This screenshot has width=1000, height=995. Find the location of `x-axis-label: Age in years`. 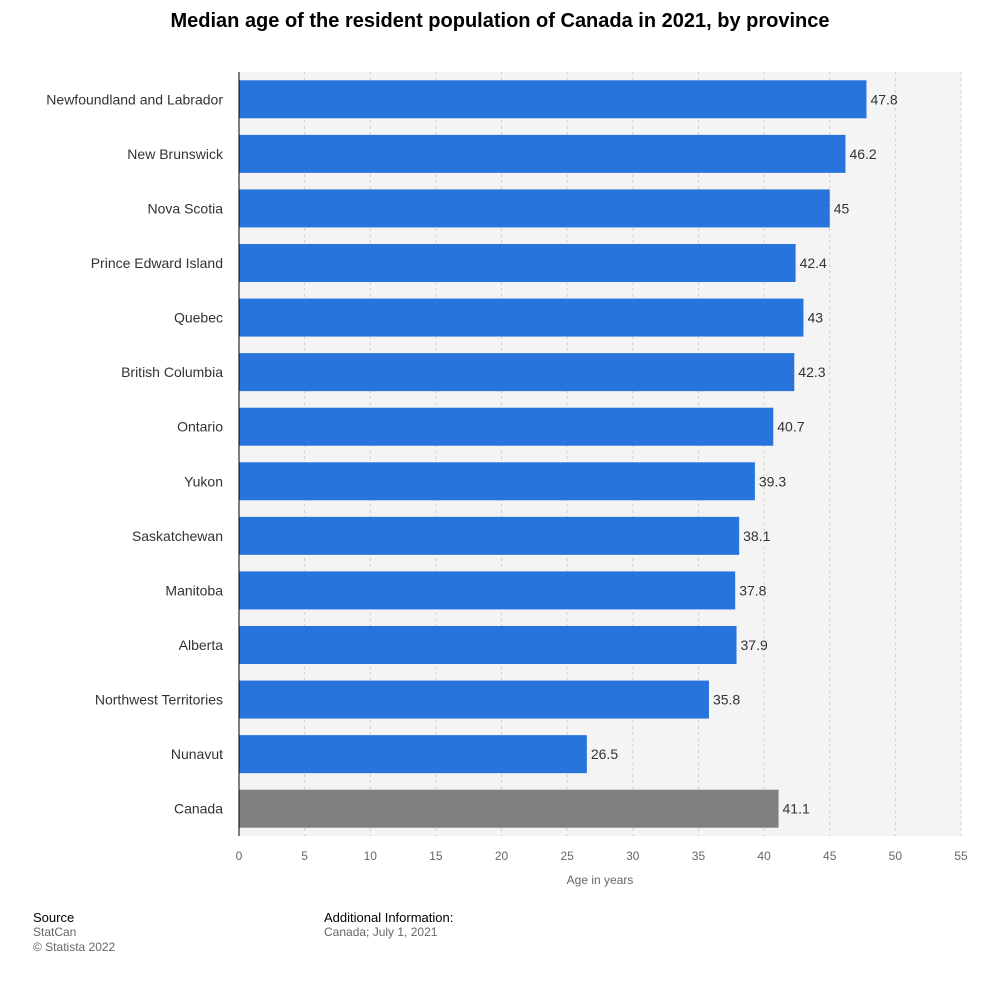

x-axis-label: Age in years is located at coordinates (600, 880).